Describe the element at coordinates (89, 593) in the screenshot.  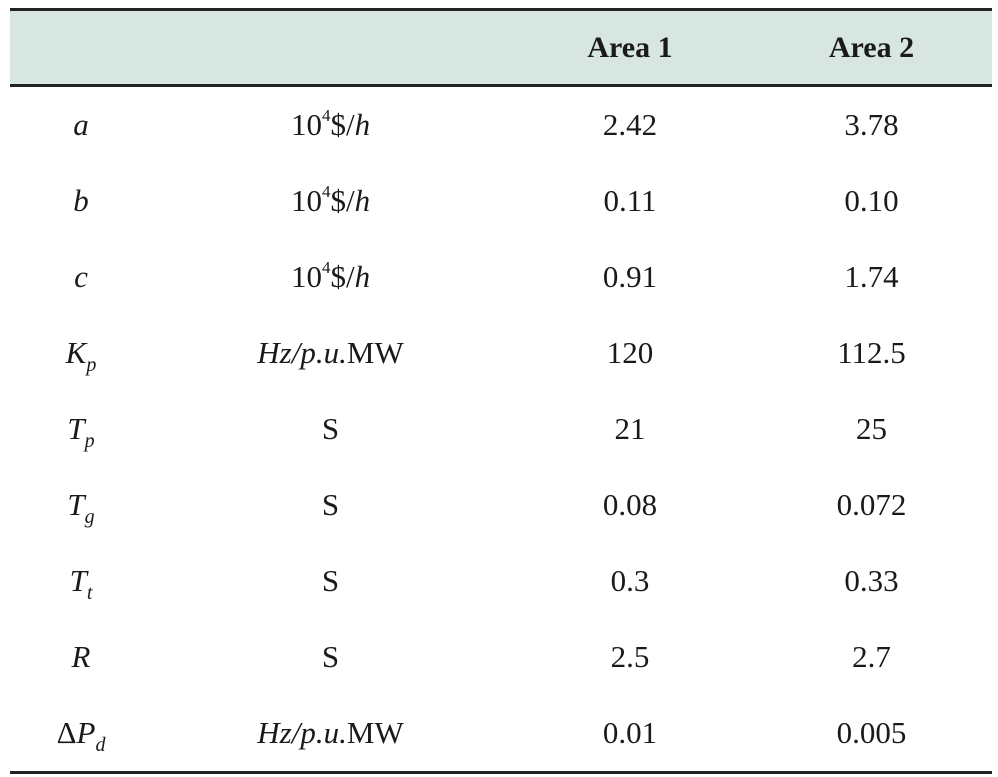
I see `symbol-subscript: t` at that location.